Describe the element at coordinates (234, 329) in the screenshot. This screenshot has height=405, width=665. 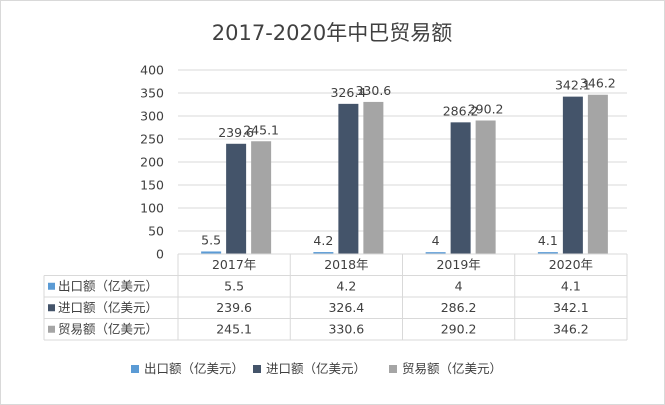
I see `table-cell: 245.1` at that location.